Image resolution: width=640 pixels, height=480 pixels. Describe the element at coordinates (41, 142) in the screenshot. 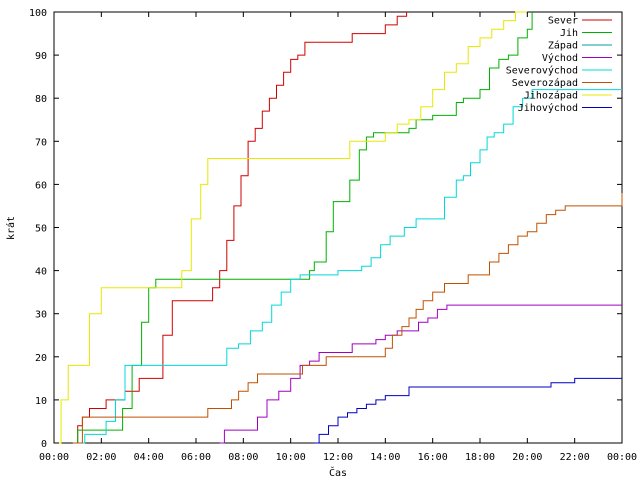

I see `y-tick-label: 70` at that location.